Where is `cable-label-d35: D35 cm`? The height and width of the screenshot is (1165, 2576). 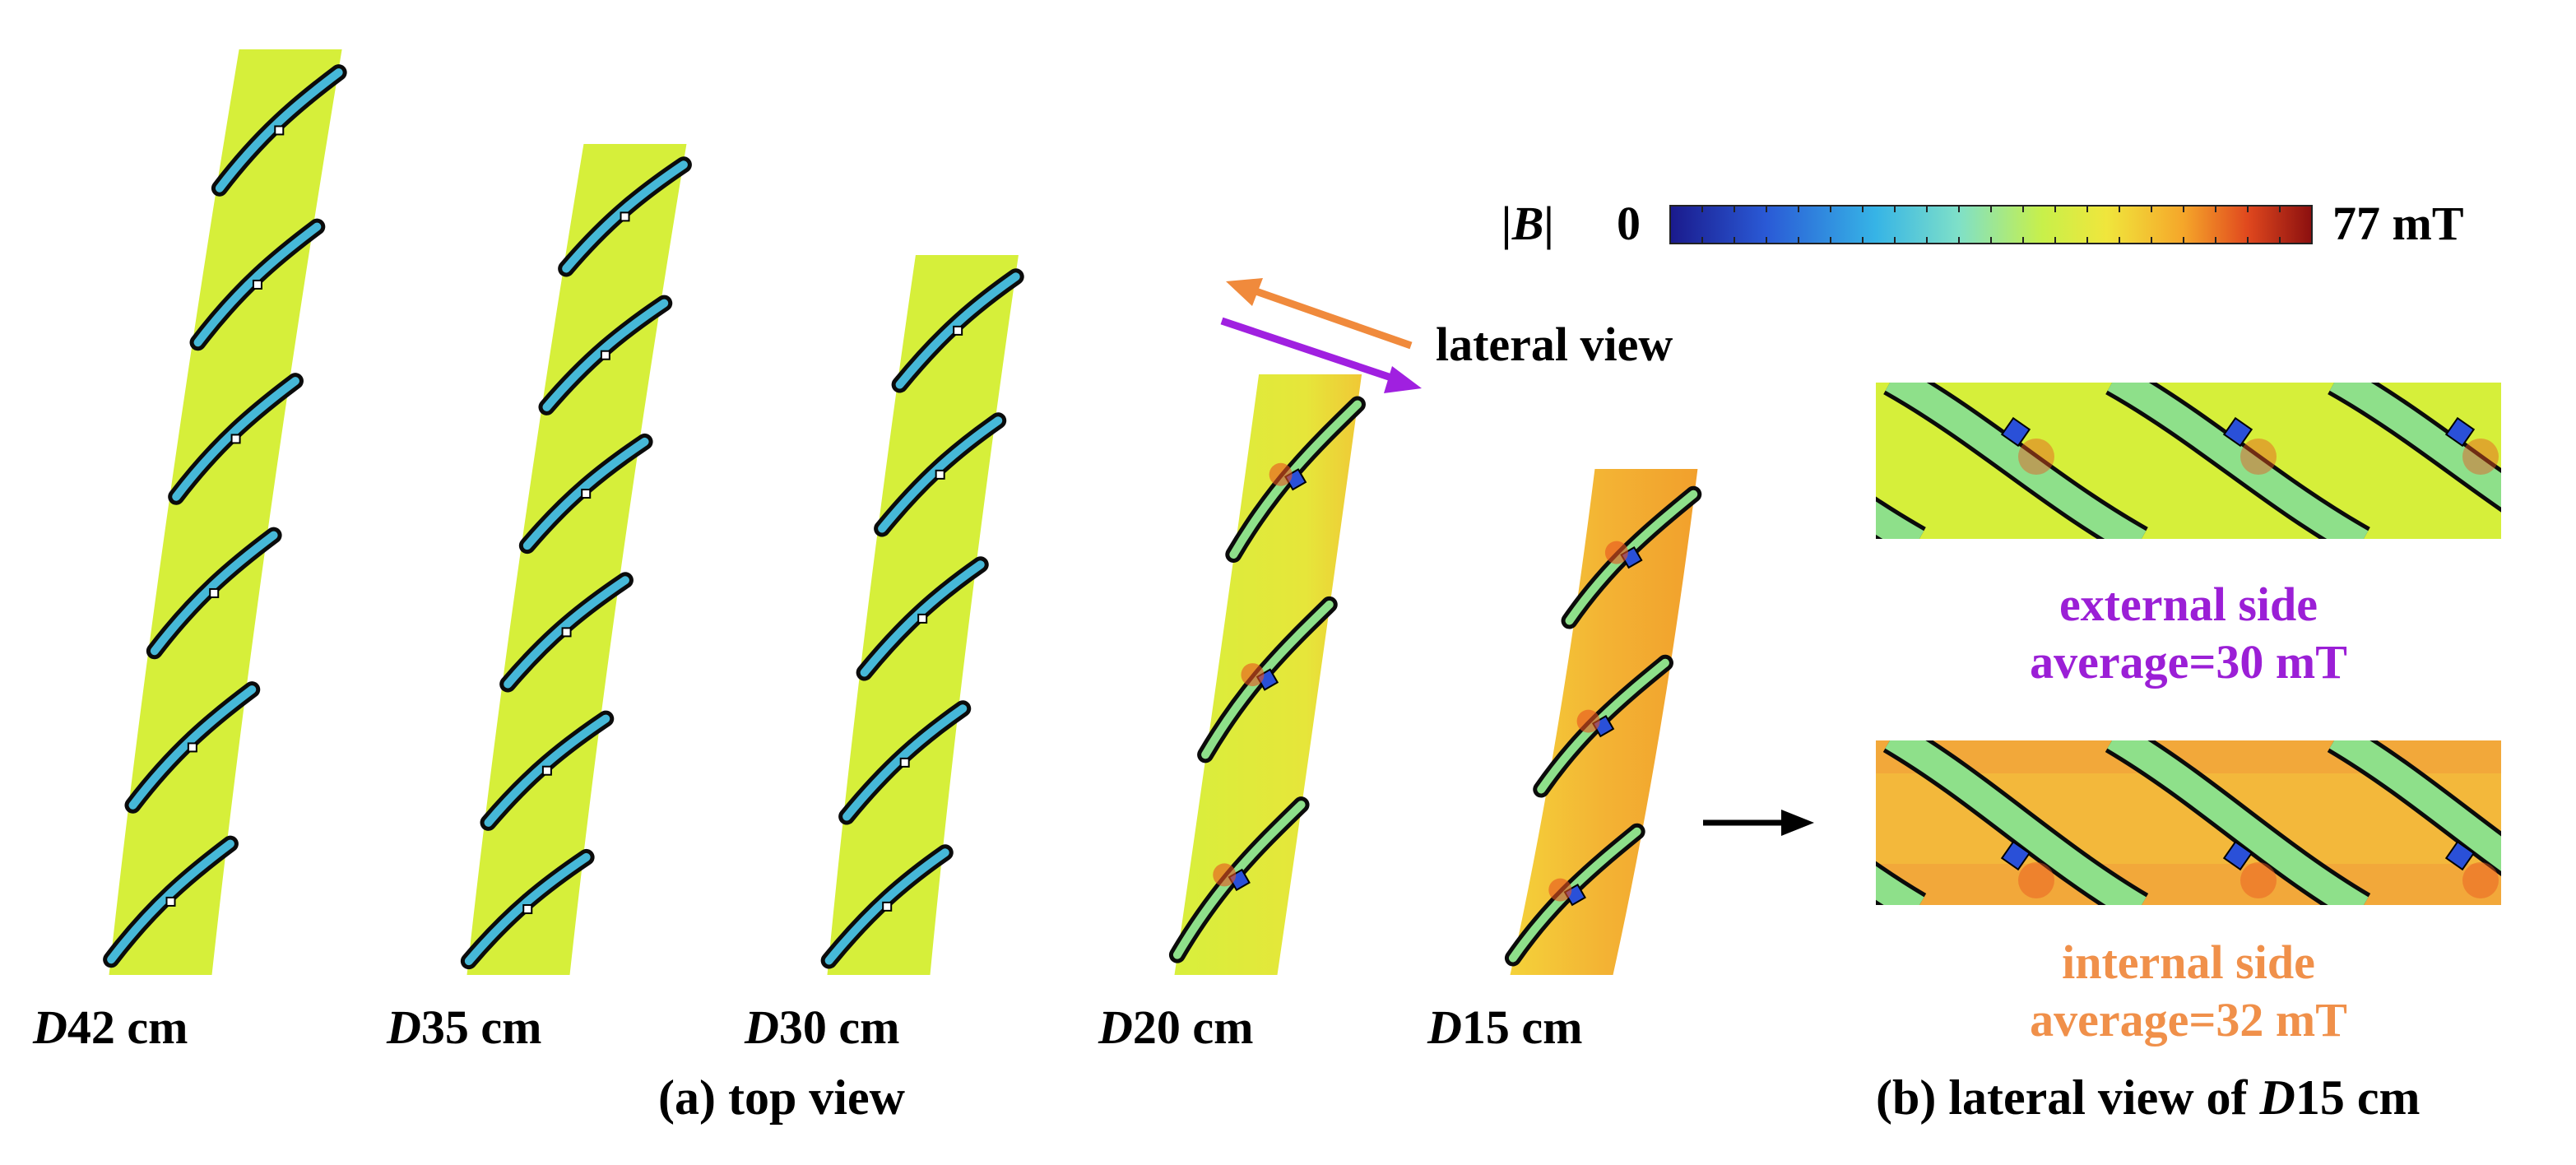
cable-label-d35: D35 cm is located at coordinates (464, 1027).